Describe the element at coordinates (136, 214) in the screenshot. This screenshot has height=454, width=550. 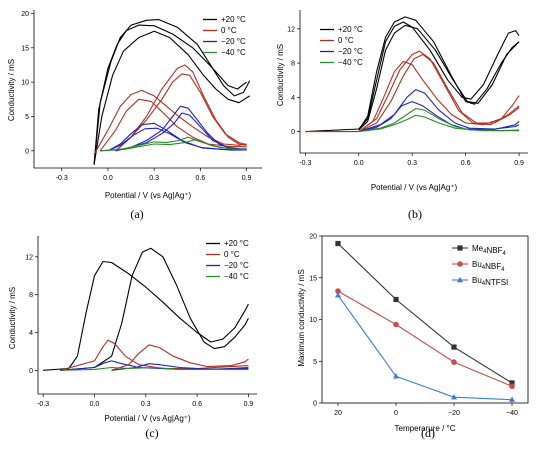
I see `panel-label: (a)` at that location.